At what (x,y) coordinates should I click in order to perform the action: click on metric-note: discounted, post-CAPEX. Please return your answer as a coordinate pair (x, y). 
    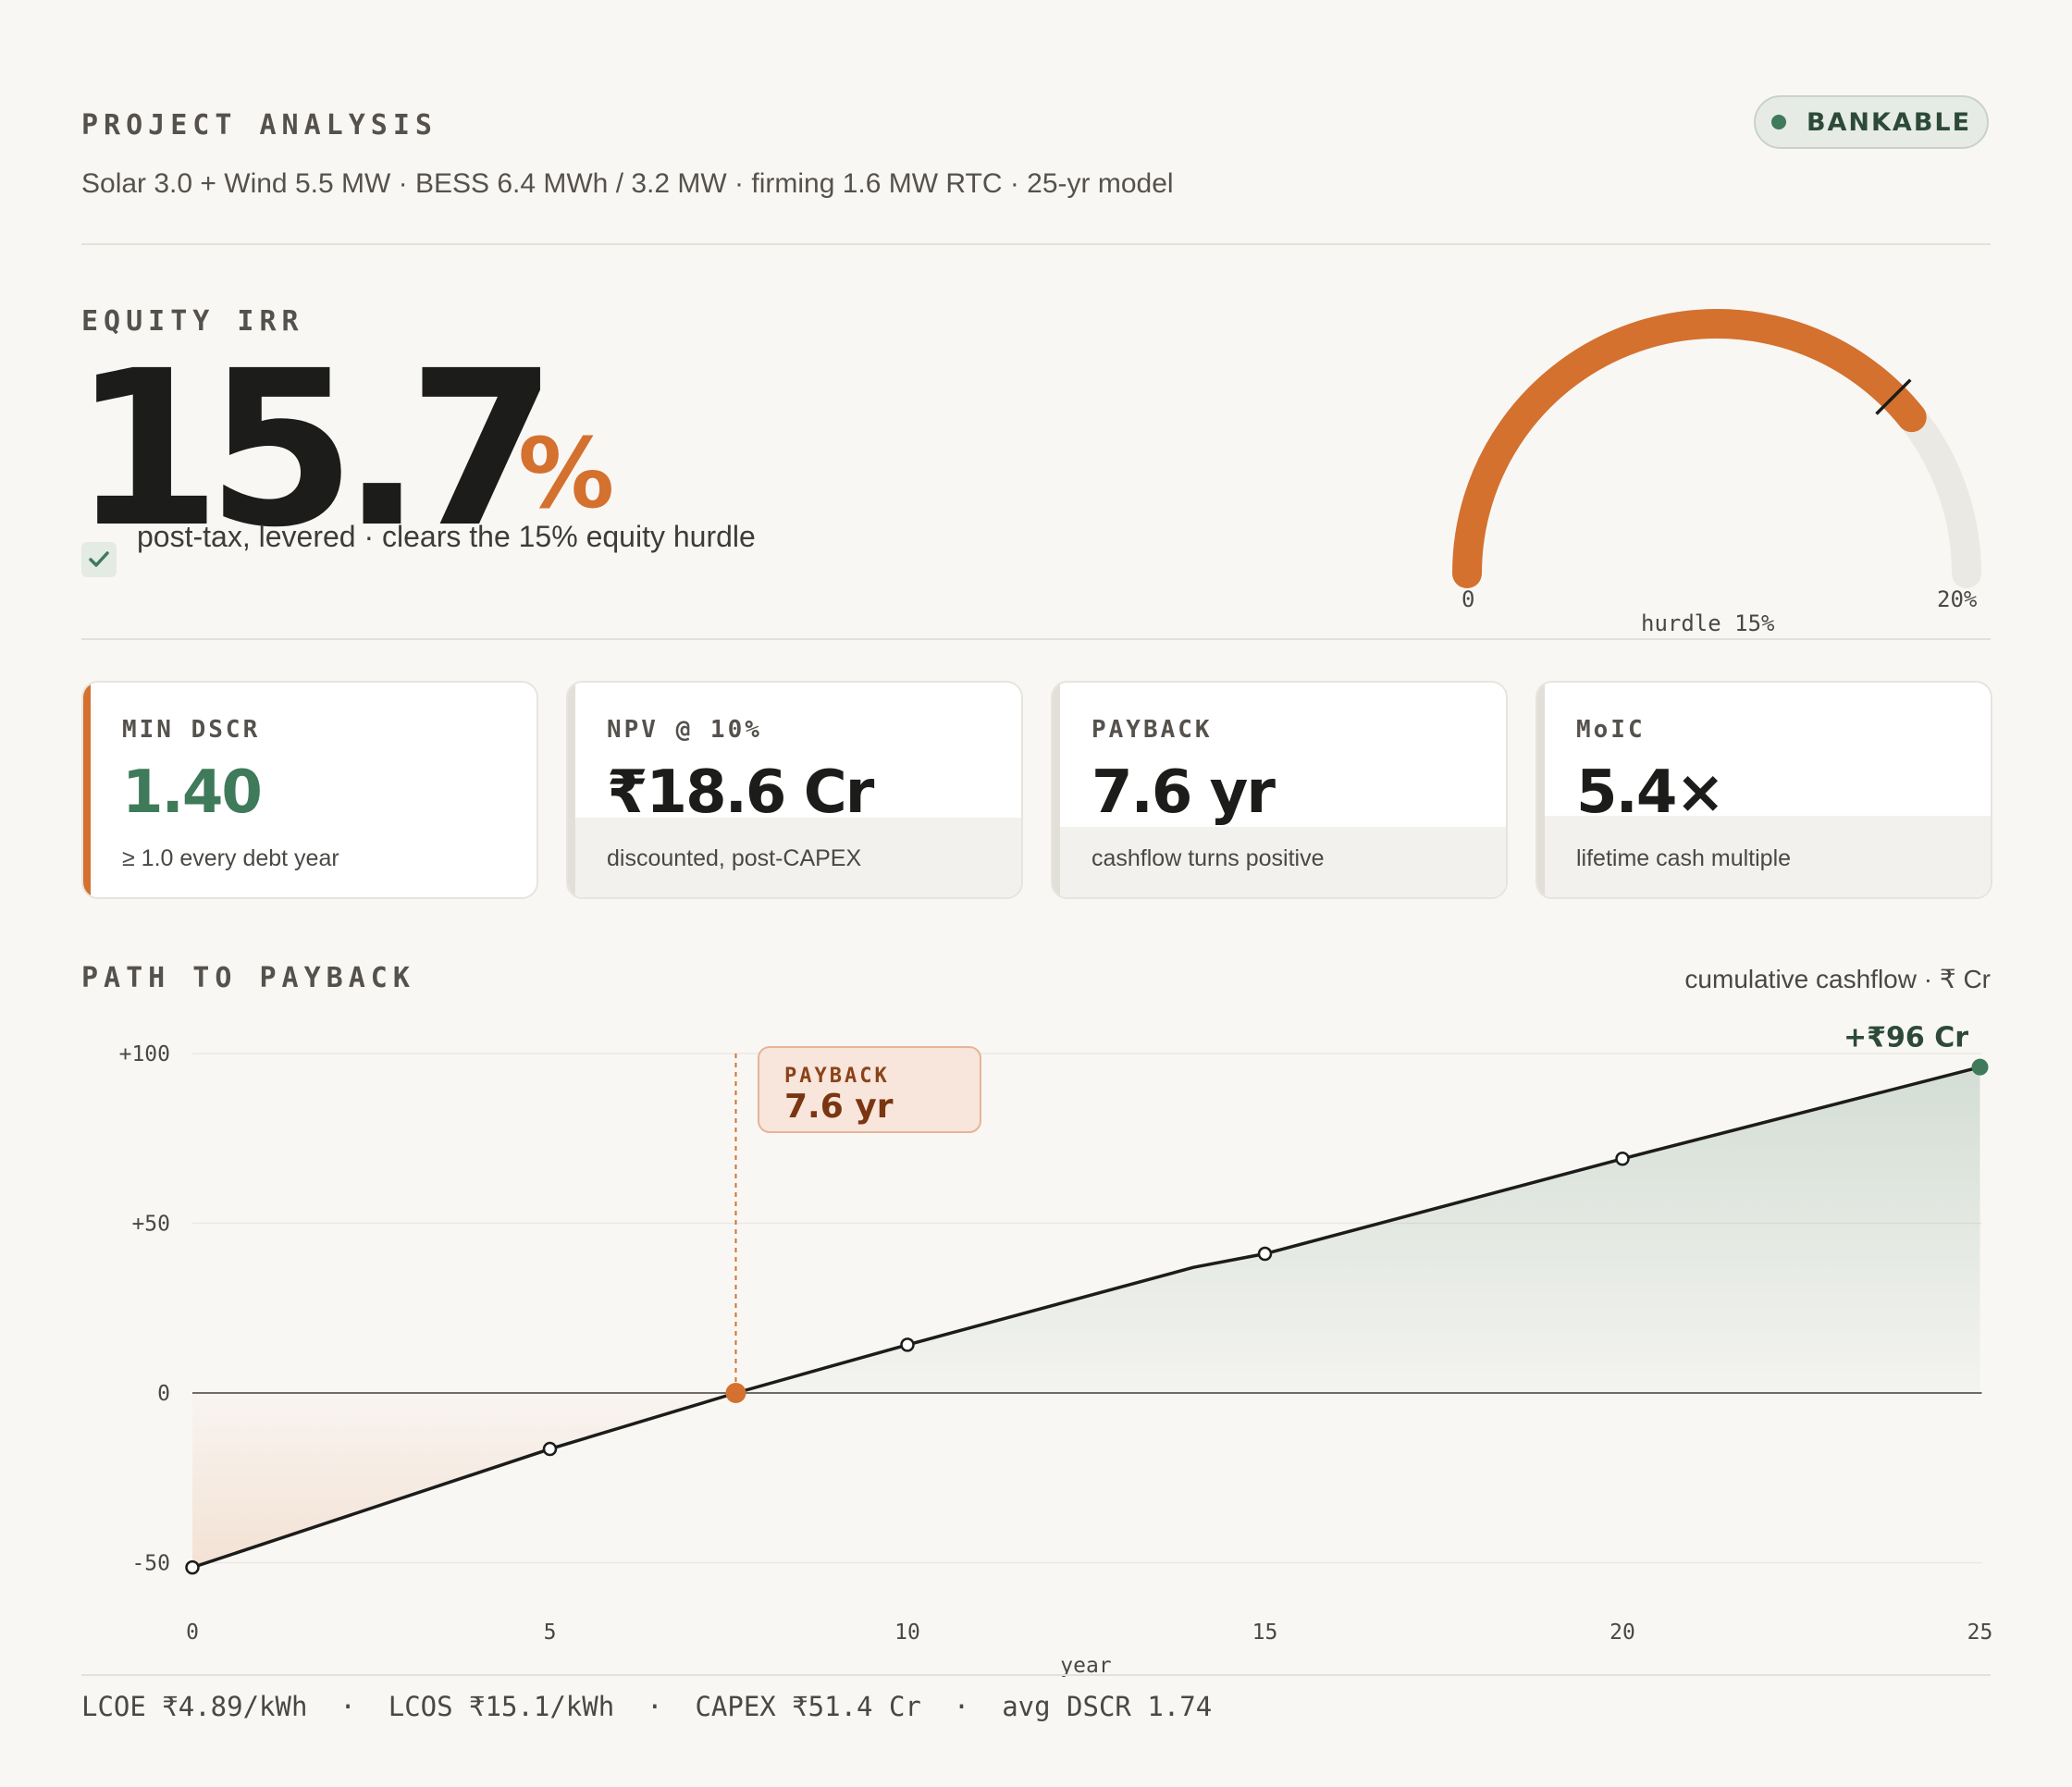
    Looking at the image, I should click on (734, 858).